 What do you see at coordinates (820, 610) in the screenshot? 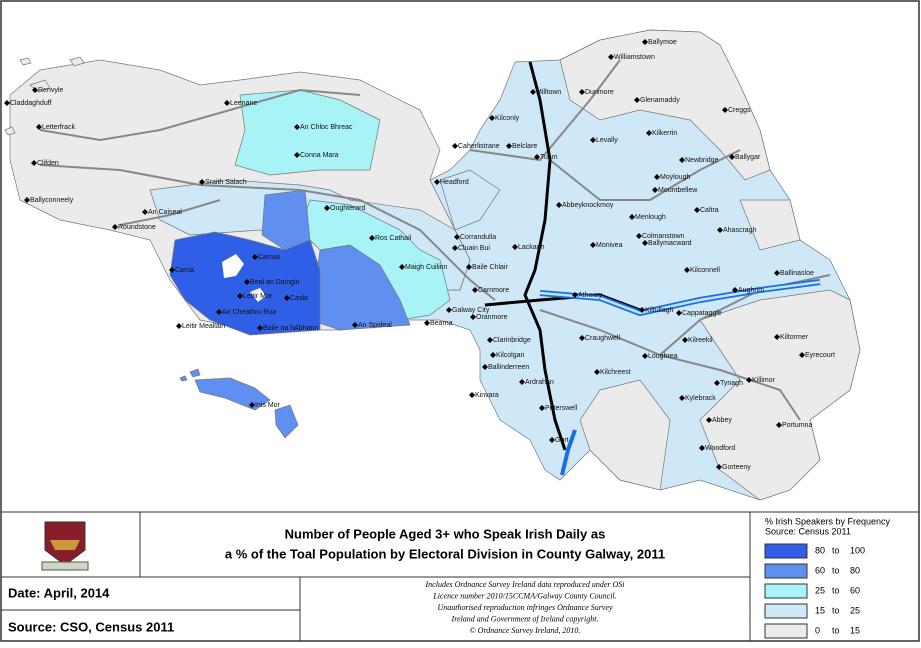
I see `legend-min: 15` at bounding box center [820, 610].